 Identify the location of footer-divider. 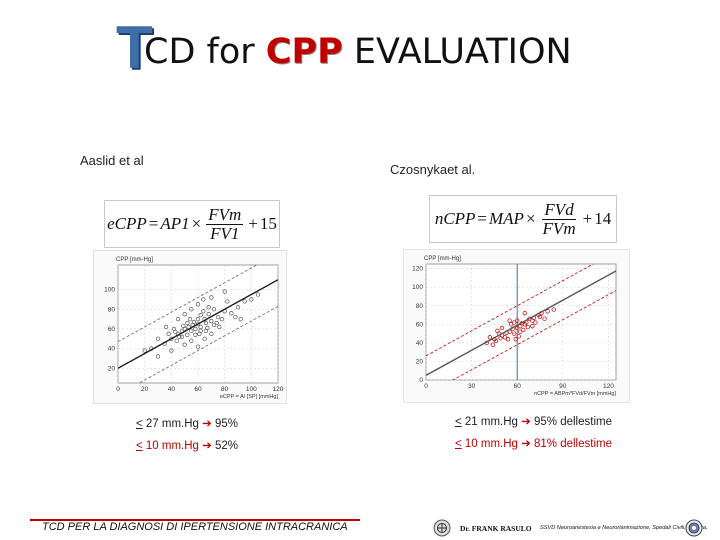
(195, 520).